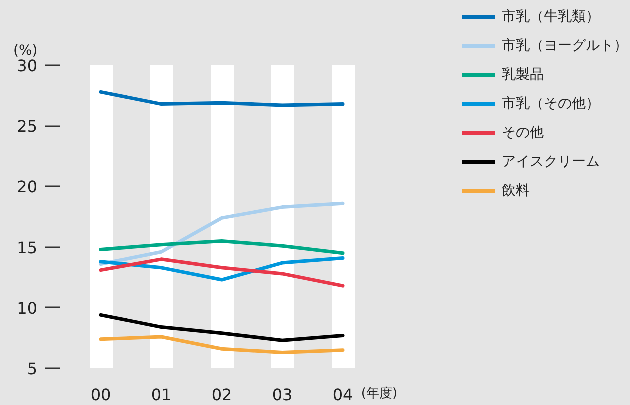 This screenshot has height=405, width=630. Describe the element at coordinates (551, 104) in the screenshot. I see `legend-label: 市乳（その他）` at that location.